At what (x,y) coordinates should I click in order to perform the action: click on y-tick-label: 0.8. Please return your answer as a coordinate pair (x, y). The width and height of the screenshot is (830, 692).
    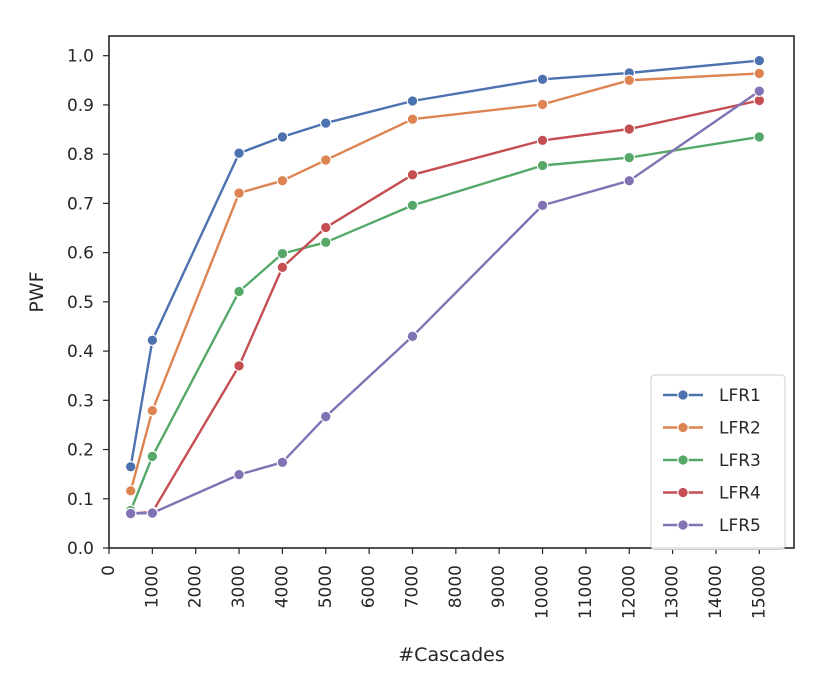
    Looking at the image, I should click on (80, 155).